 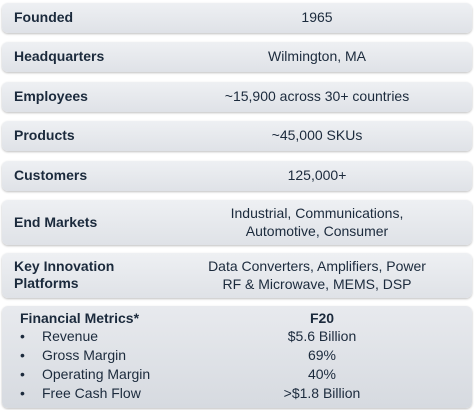 I want to click on metric-value-revenue: $5.6 Billion, so click(x=322, y=336).